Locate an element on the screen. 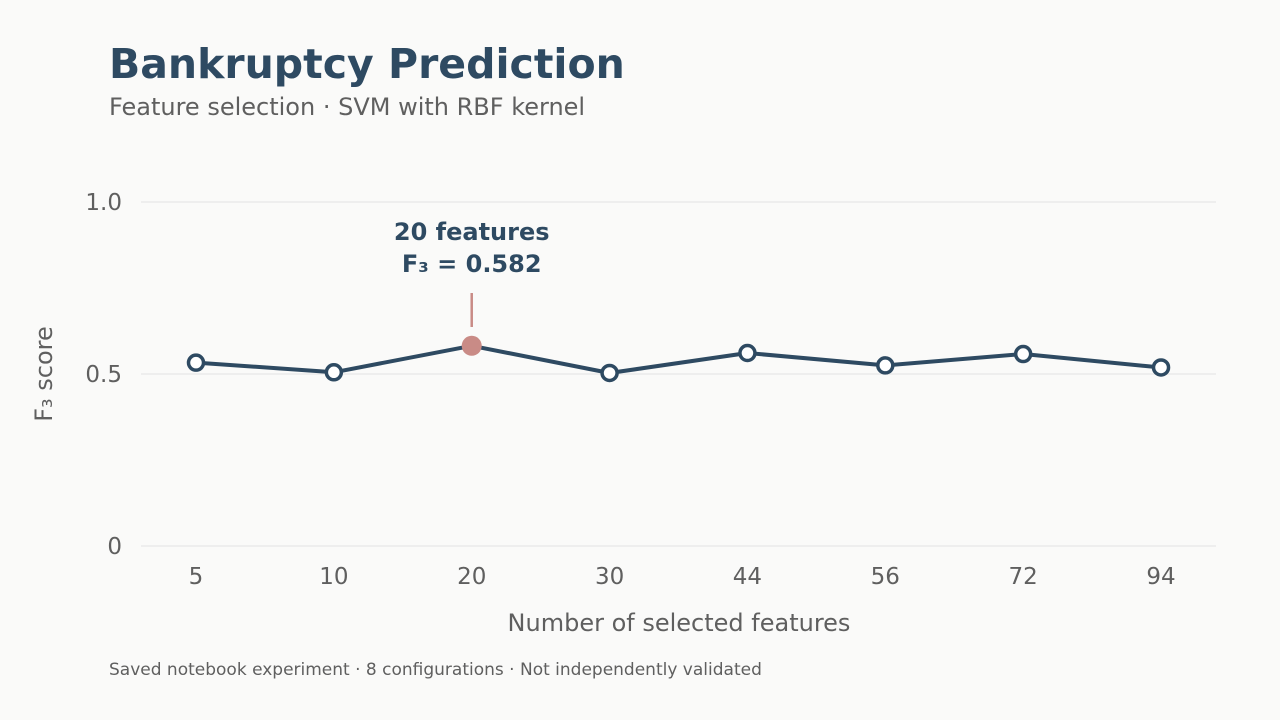 The image size is (1280, 720). x-tick-label: 94 is located at coordinates (1160, 577).